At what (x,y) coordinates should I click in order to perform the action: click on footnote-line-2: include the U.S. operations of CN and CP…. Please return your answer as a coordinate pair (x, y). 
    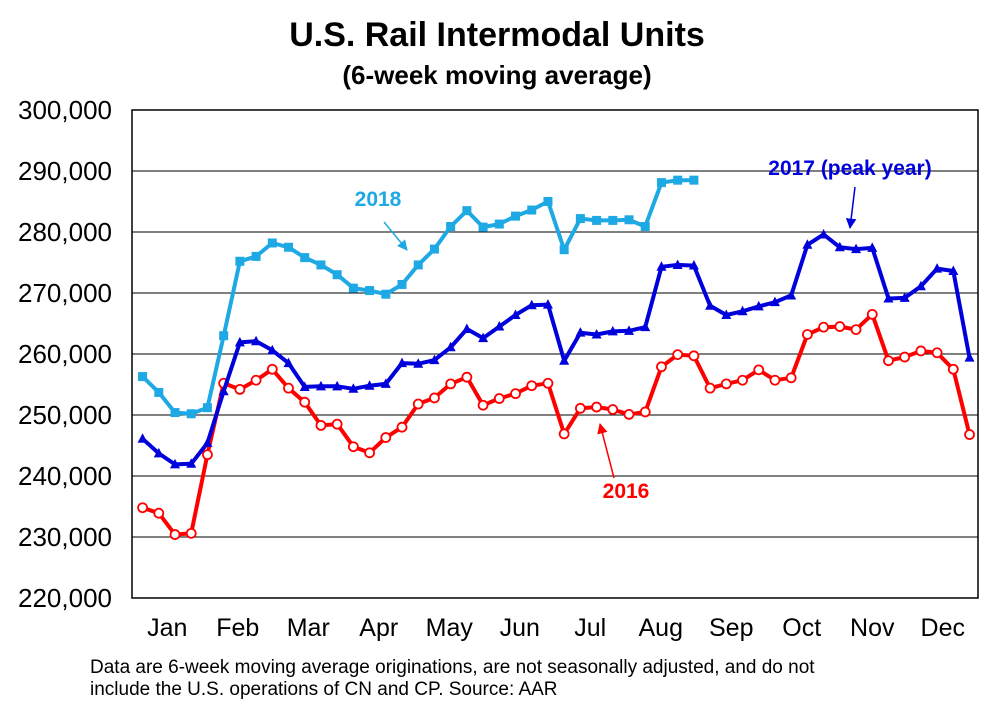
    Looking at the image, I should click on (324, 689).